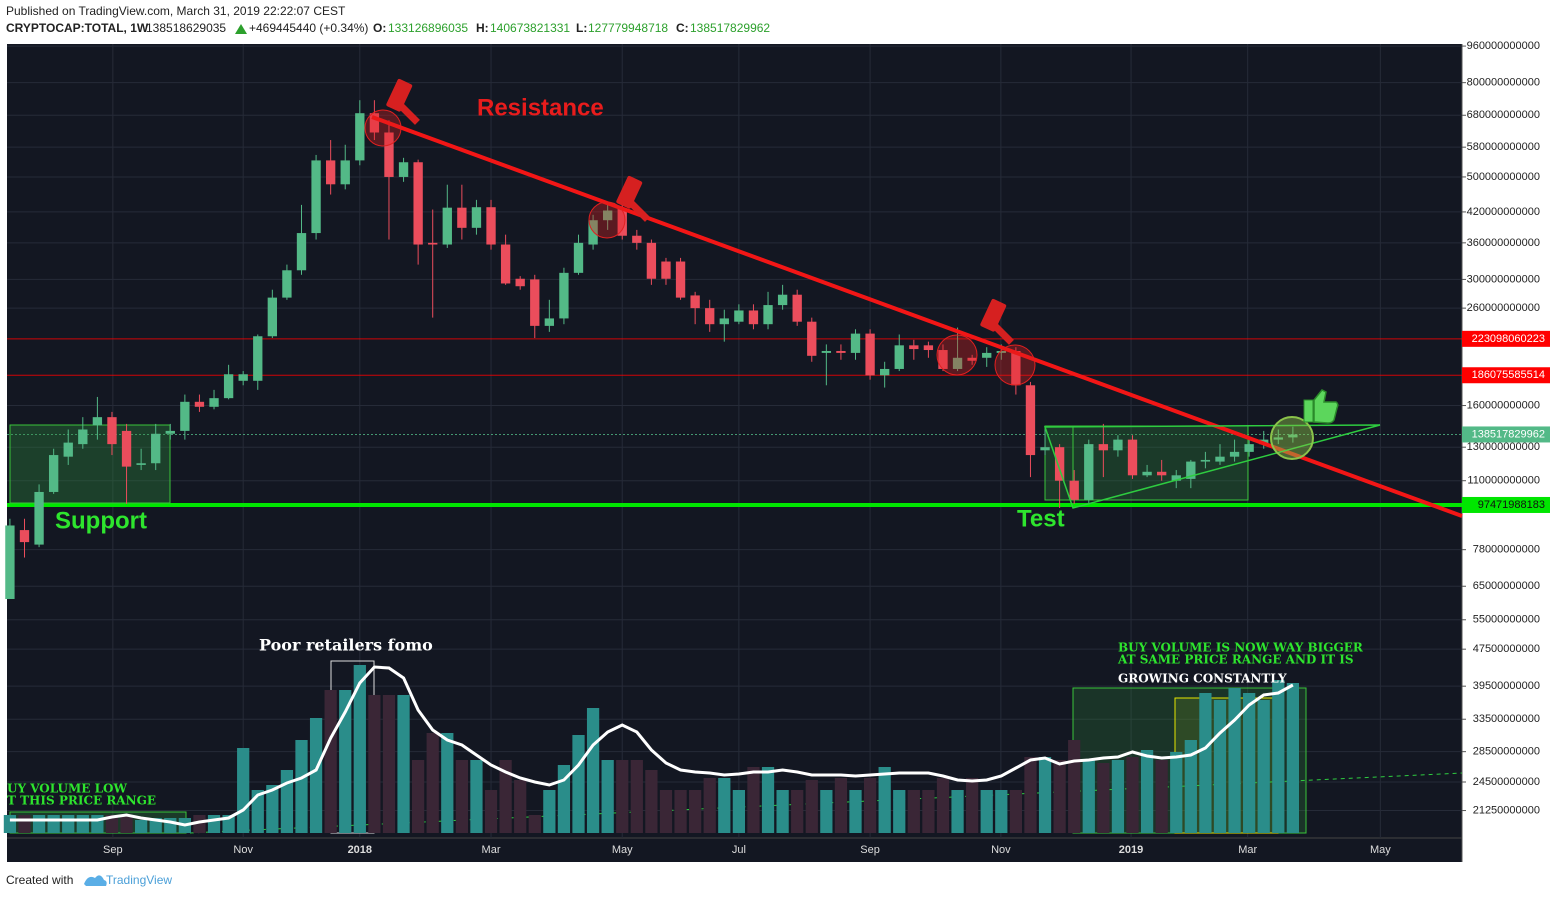 Image resolution: width=1560 pixels, height=903 pixels. Describe the element at coordinates (1506, 375) in the screenshot. I see `level-tag` at that location.